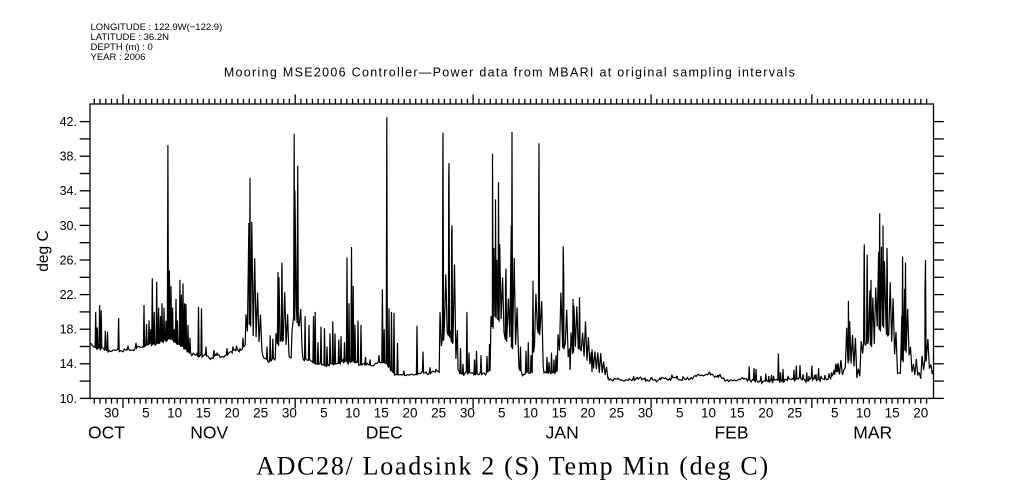 The image size is (1009, 504). What do you see at coordinates (68, 226) in the screenshot?
I see `svg-text: 30.` at bounding box center [68, 226].